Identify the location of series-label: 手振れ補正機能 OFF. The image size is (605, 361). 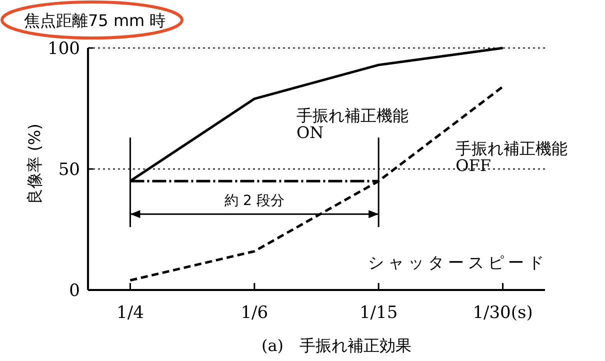
(512, 156).